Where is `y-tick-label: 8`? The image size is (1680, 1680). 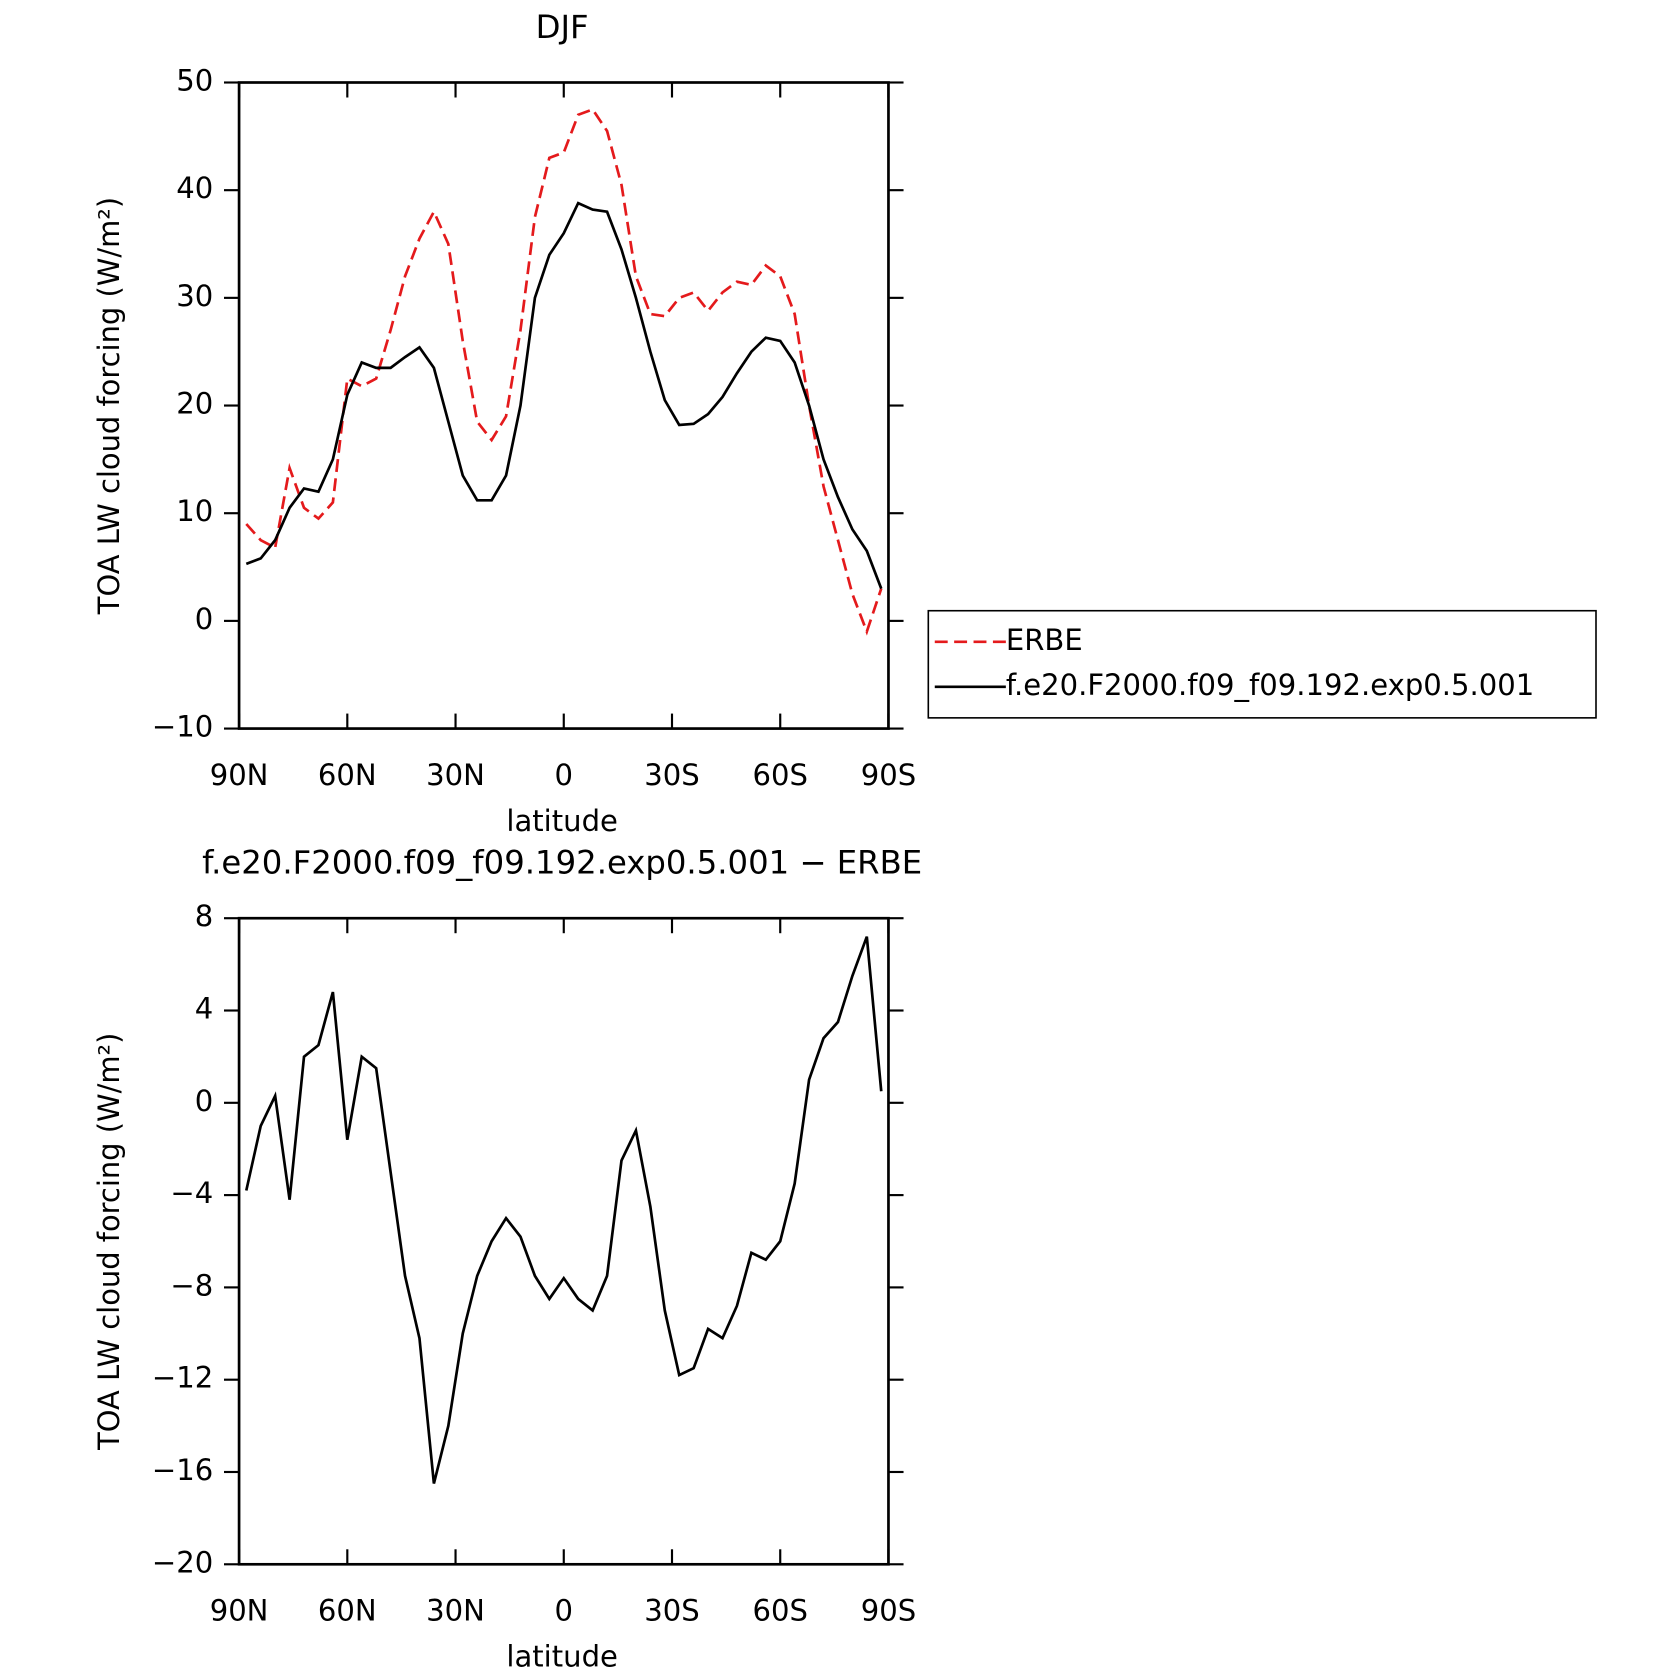 y-tick-label: 8 is located at coordinates (204, 916).